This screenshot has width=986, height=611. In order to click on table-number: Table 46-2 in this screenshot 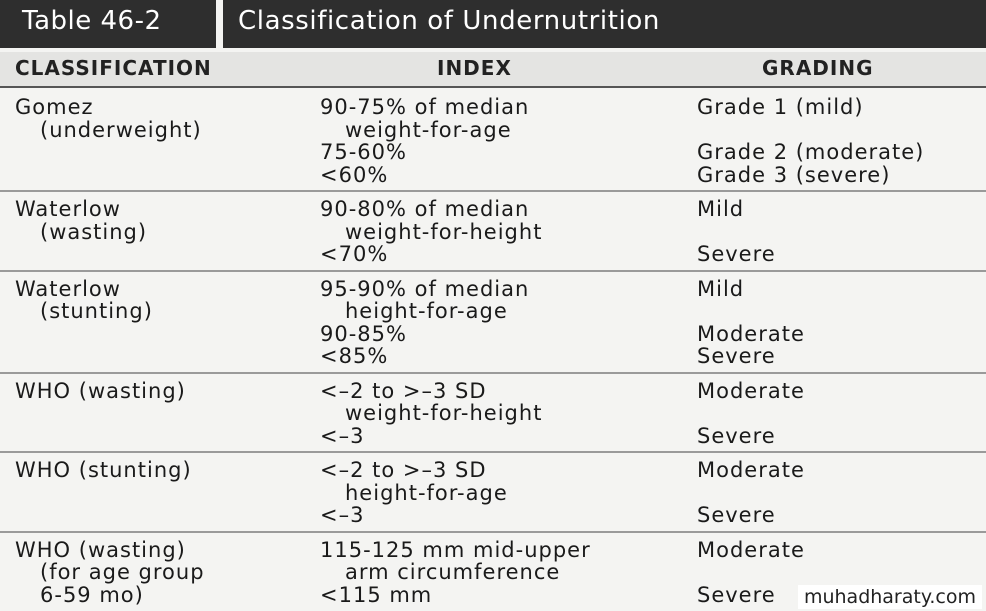, I will do `click(92, 21)`.